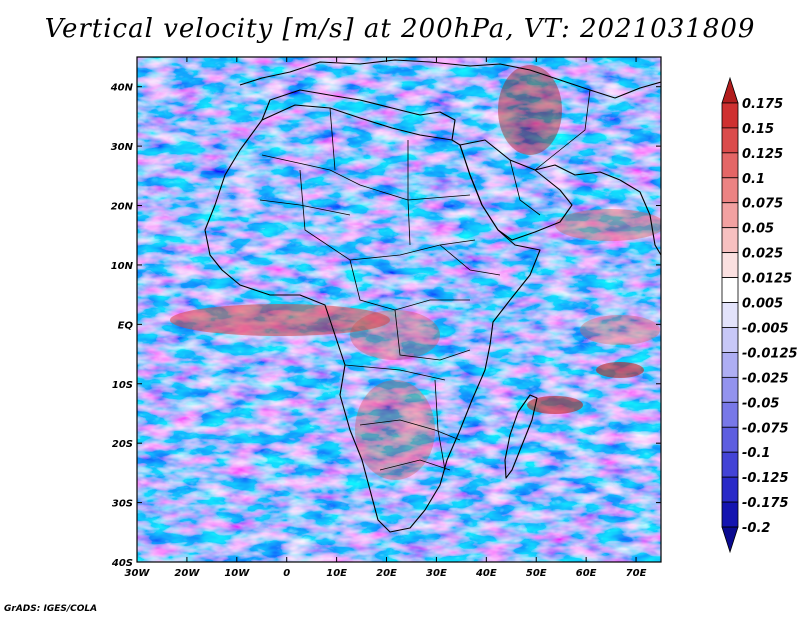 The height and width of the screenshot is (618, 800). Describe the element at coordinates (762, 104) in the screenshot. I see `colorbar-label: 0.175` at that location.